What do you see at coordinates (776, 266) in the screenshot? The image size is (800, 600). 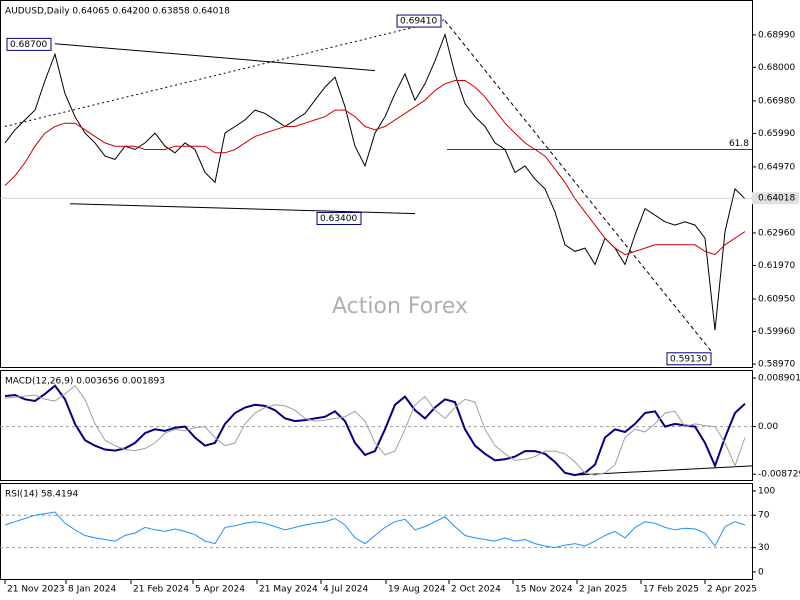 I see `y-tick-label: 0.61970` at bounding box center [776, 266].